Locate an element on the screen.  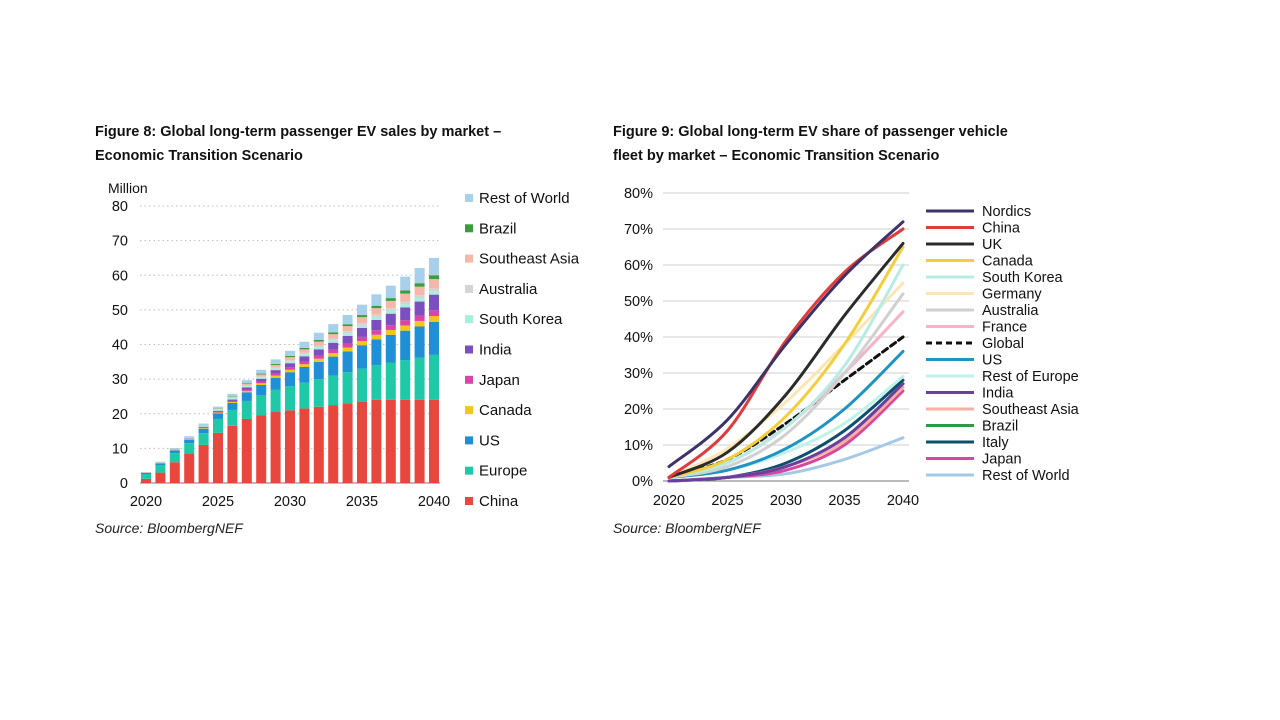
bar-europe-2029 is located at coordinates (275, 401).